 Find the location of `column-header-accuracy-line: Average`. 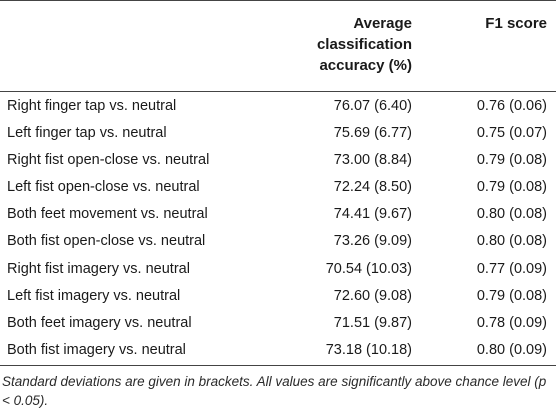

column-header-accuracy-line: Average is located at coordinates (382, 23).